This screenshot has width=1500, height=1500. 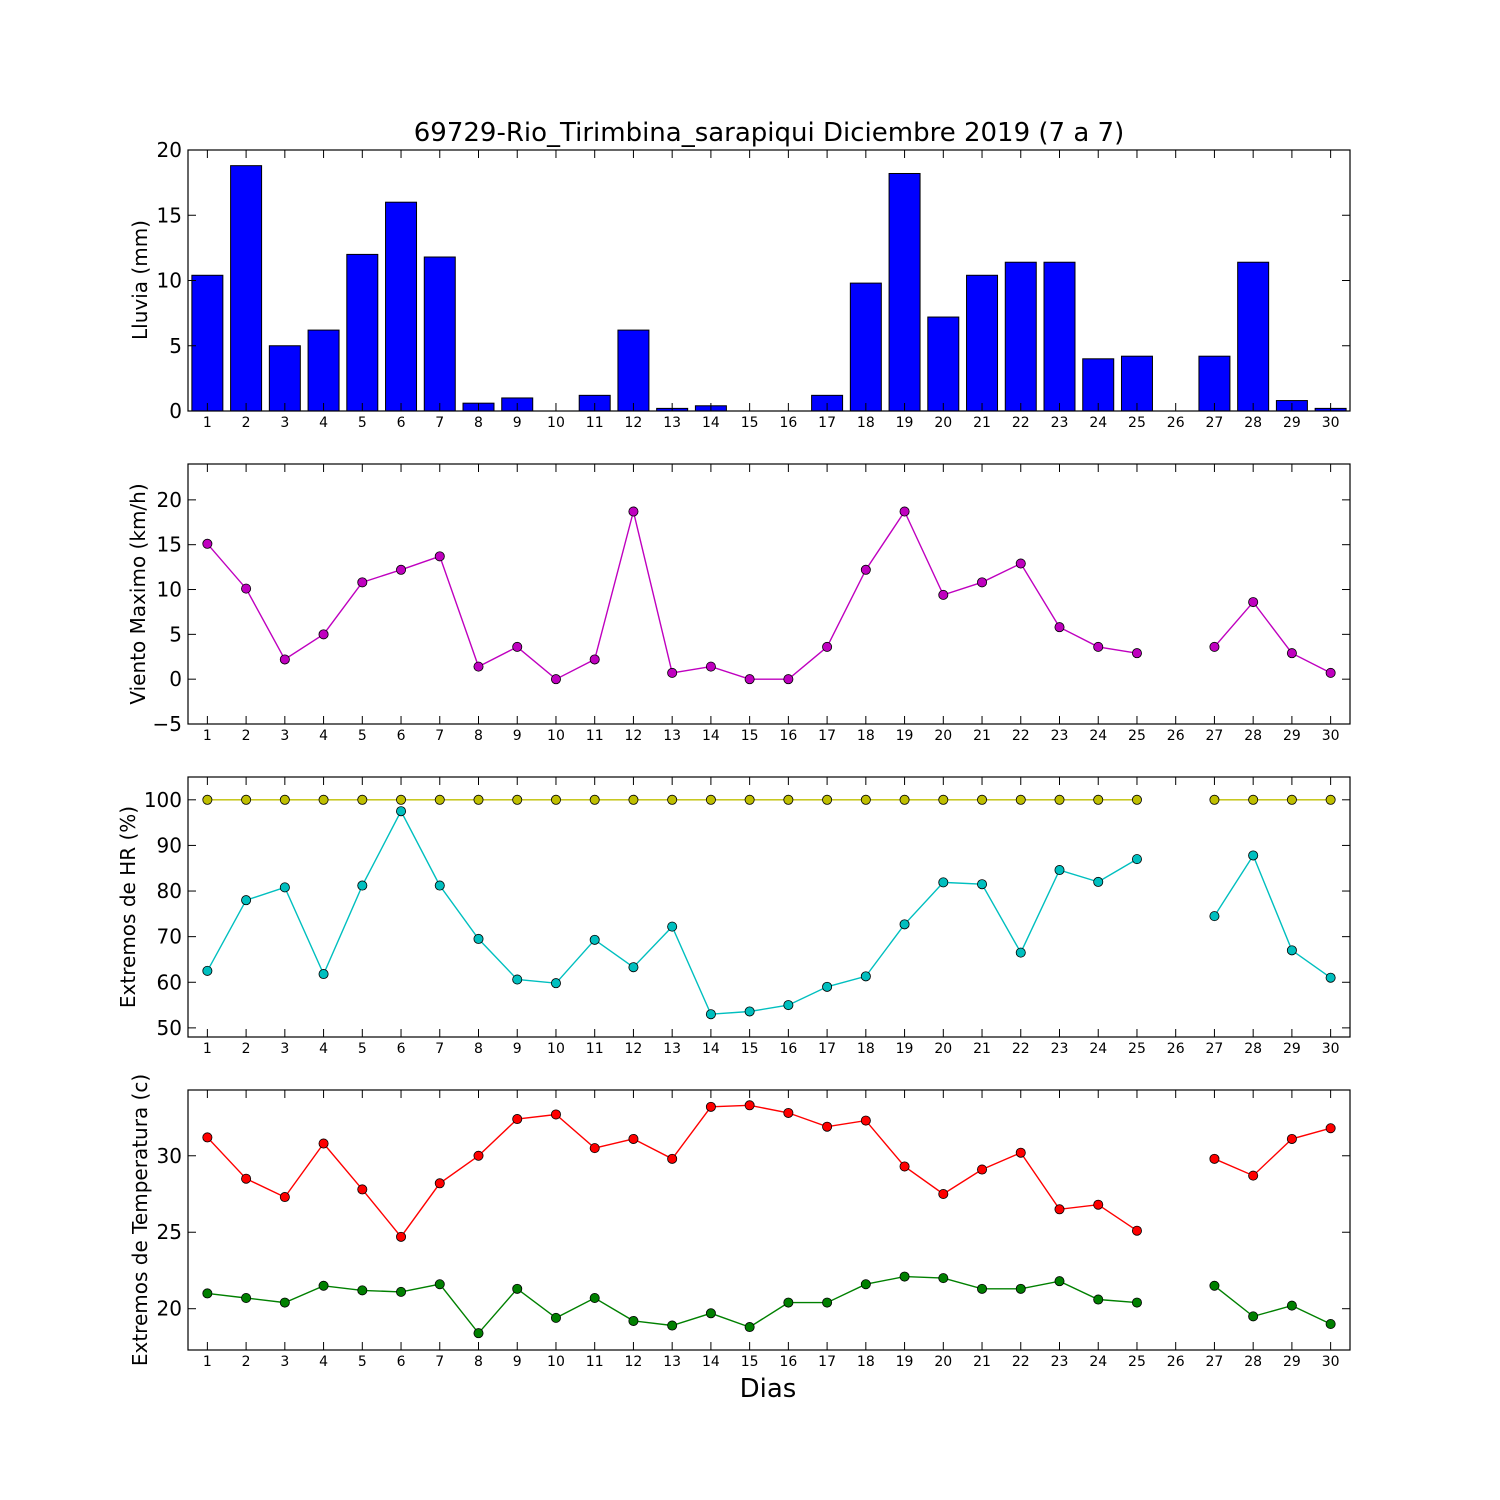 What do you see at coordinates (362, 1049) in the screenshot?
I see `x-tick-label: 5` at bounding box center [362, 1049].